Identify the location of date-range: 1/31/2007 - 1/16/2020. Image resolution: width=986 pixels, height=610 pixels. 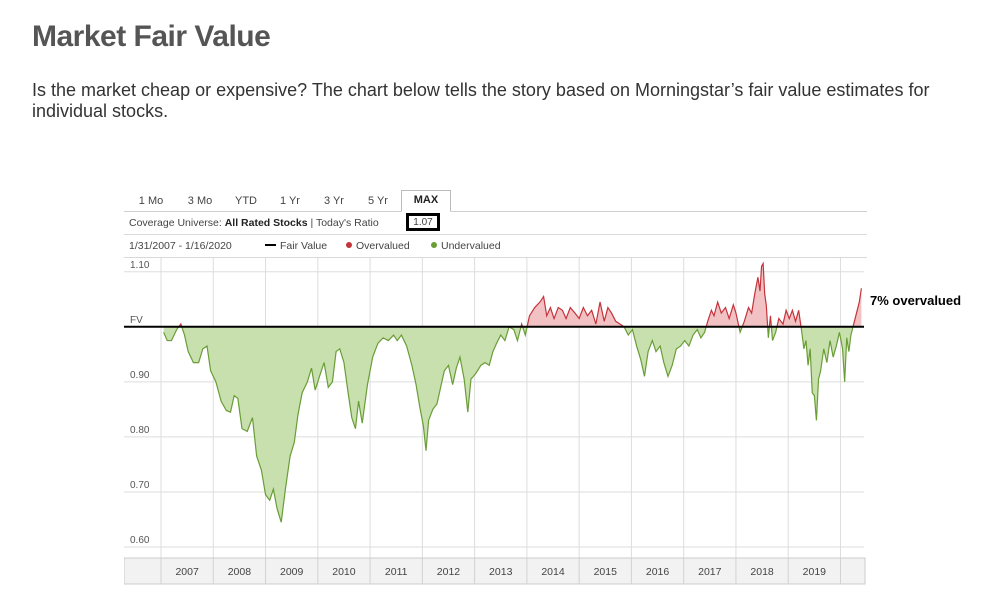
(180, 246).